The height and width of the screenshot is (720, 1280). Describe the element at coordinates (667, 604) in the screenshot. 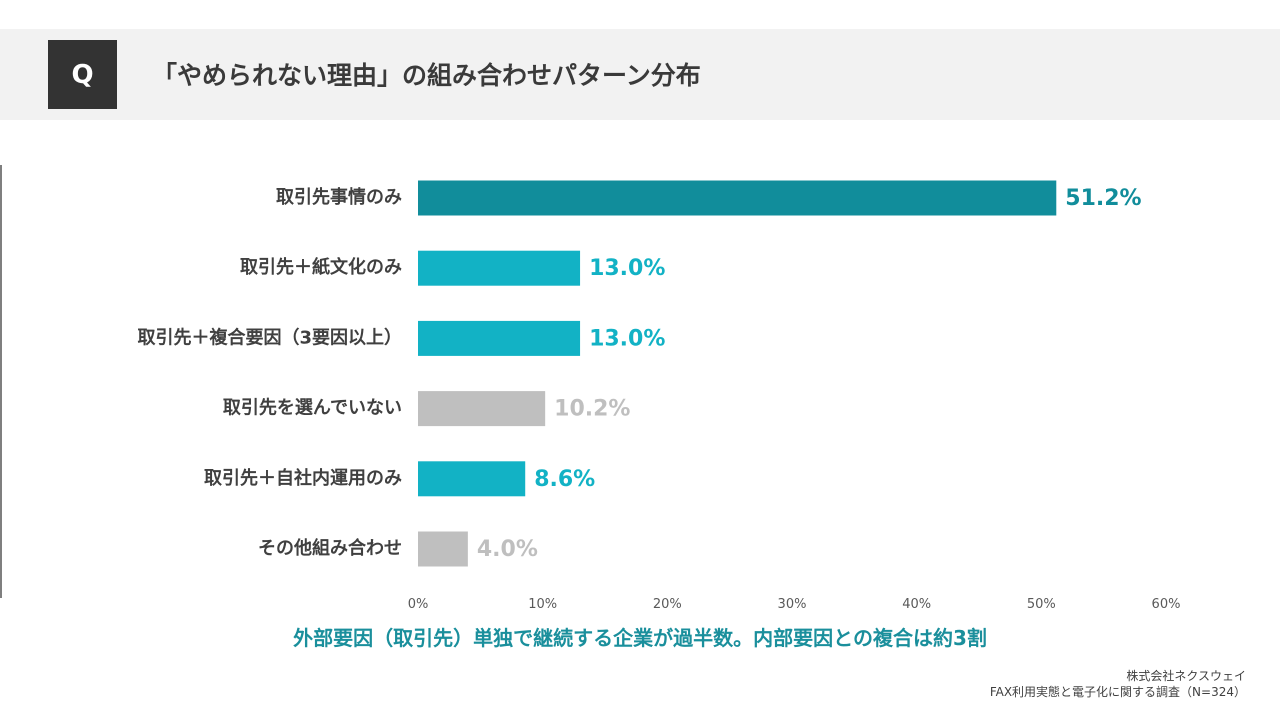

I see `x-tick-label: 20%` at that location.